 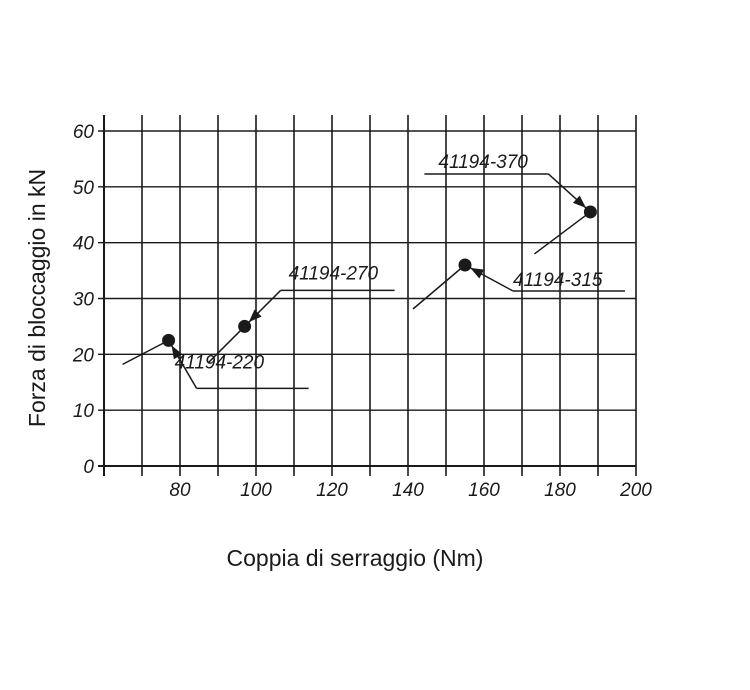 I want to click on data-points, so click(x=379, y=276).